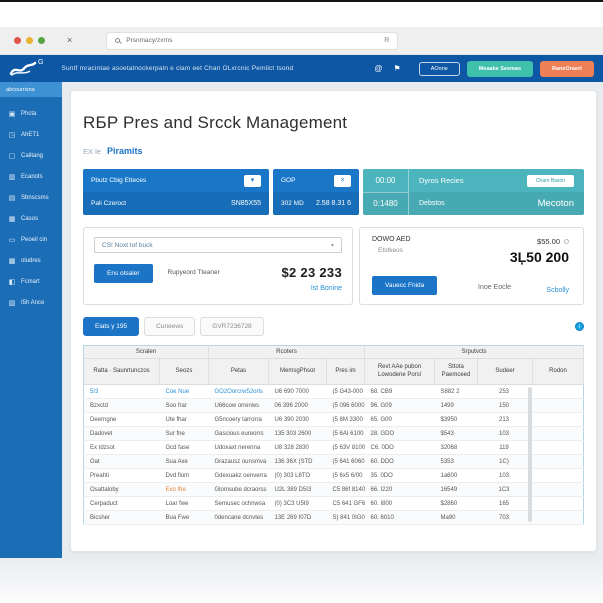 Image resolution: width=603 pixels, height=603 pixels. What do you see at coordinates (121, 405) in the screenshot?
I see `table-cell: Bzxctd` at bounding box center [121, 405].